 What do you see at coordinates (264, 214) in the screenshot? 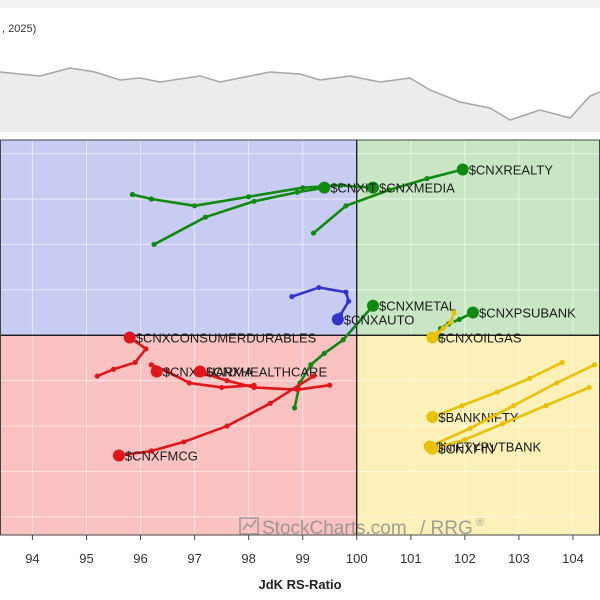
I see `tail-cnxit: $CNXIT` at bounding box center [264, 214].